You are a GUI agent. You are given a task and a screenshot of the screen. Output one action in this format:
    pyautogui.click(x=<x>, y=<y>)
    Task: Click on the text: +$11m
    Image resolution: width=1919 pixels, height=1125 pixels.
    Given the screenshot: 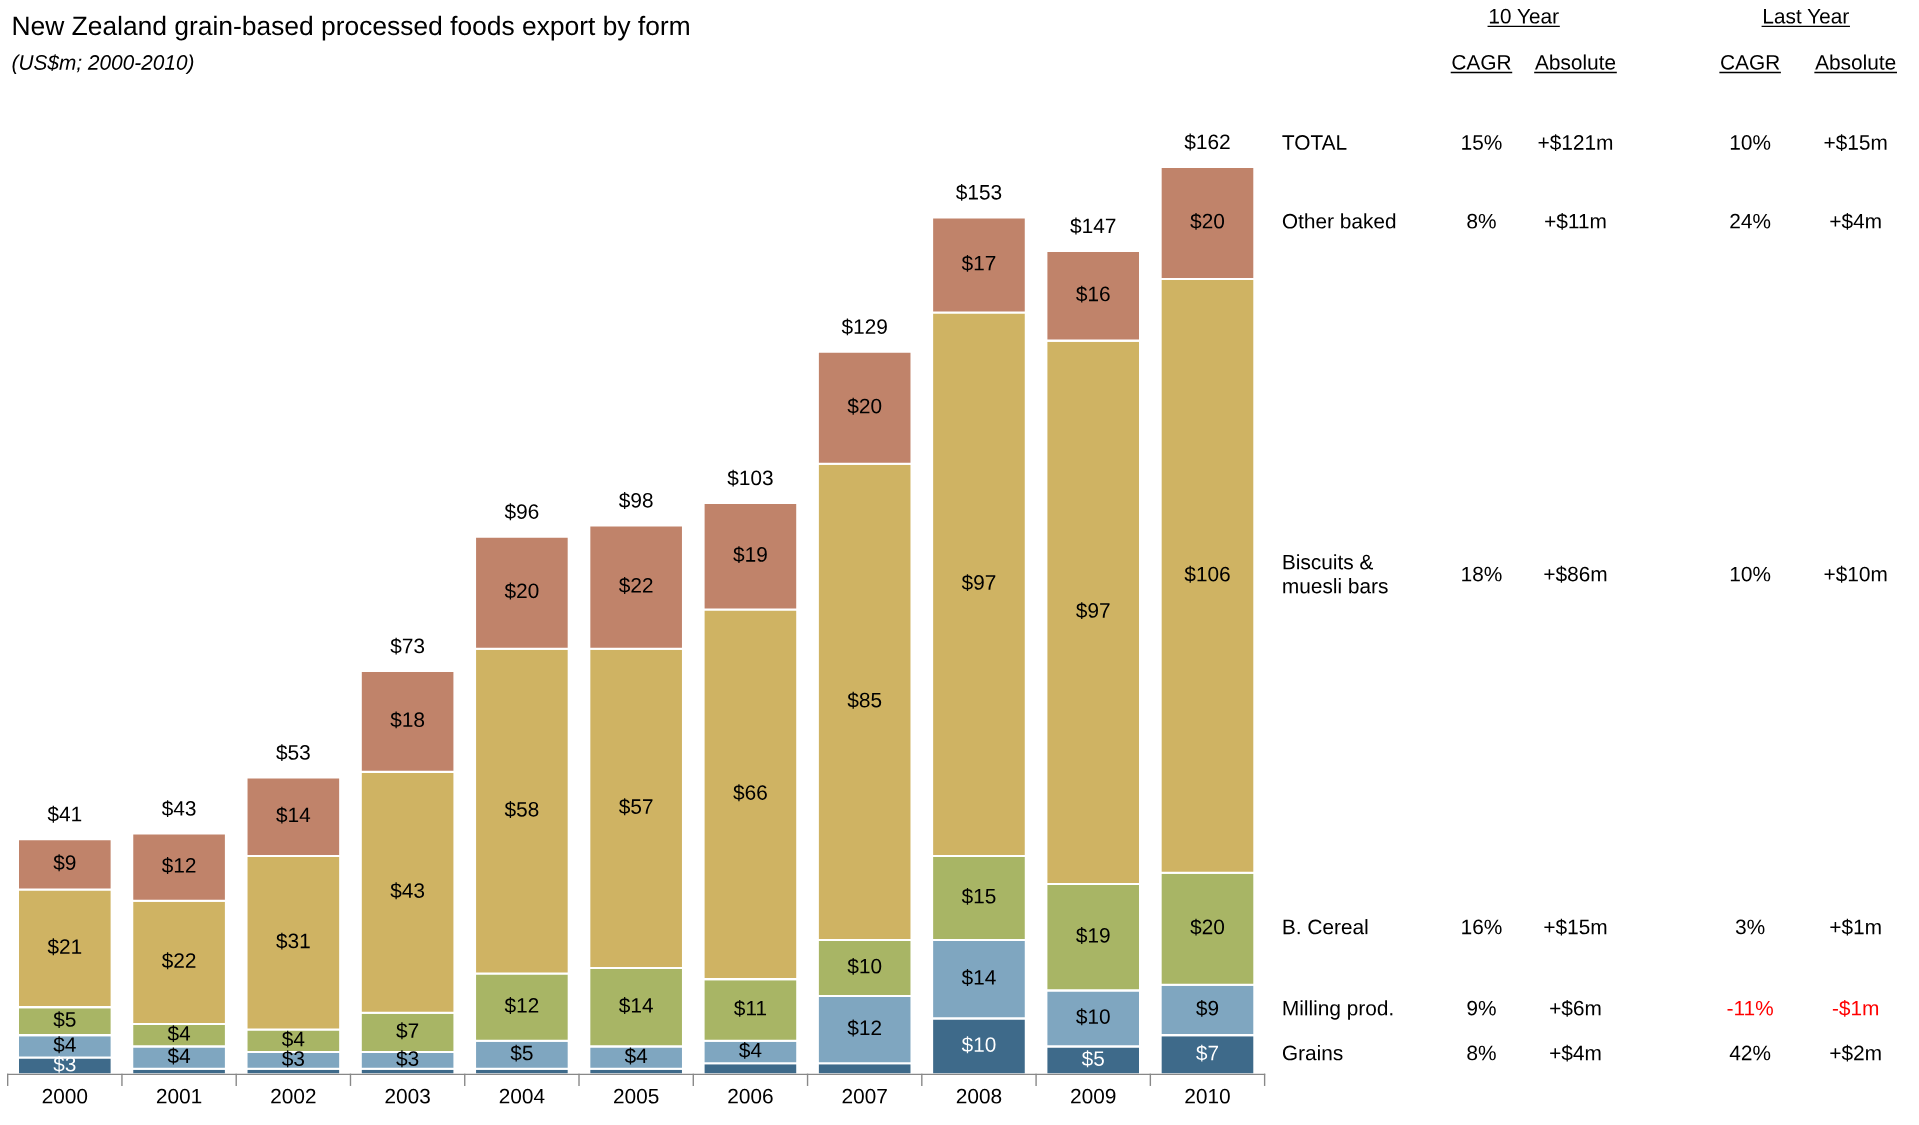 What is the action you would take?
    pyautogui.click(x=1575, y=221)
    